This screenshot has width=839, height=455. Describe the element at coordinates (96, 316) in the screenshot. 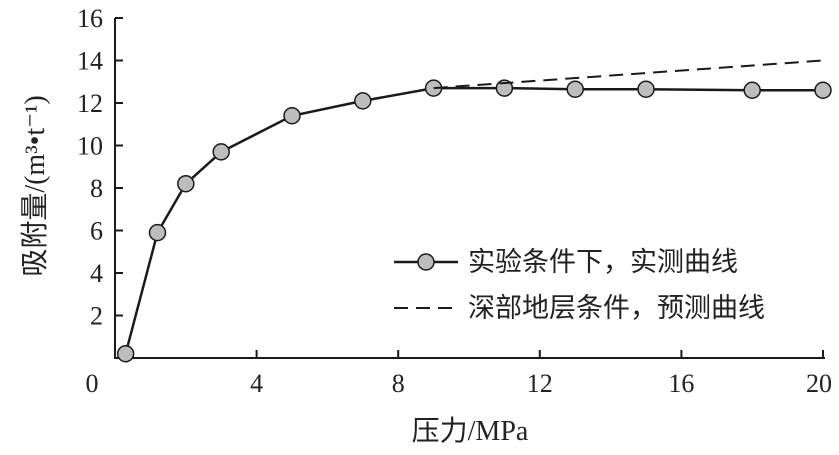

I see `y-tick-label: 2` at that location.